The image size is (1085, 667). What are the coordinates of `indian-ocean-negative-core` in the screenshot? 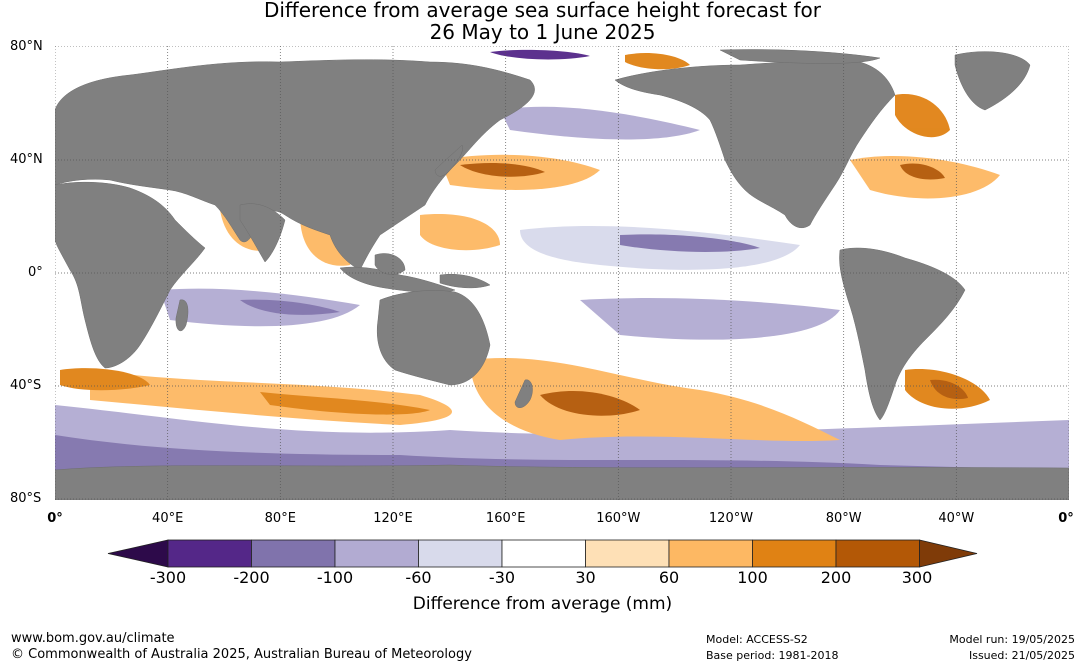 It's located at (290, 307).